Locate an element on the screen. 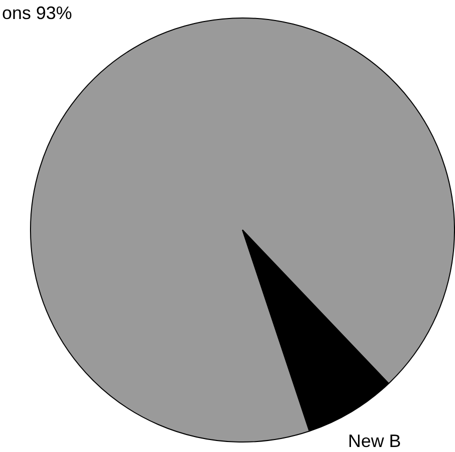 This screenshot has height=452, width=455. slice-label: New B is located at coordinates (375, 440).